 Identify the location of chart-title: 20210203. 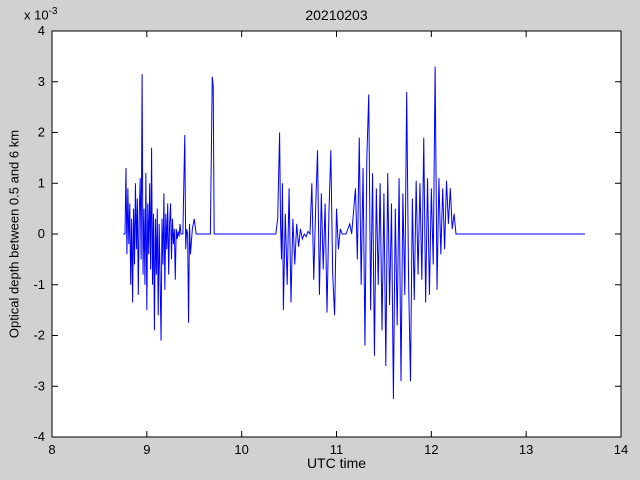
(336, 15).